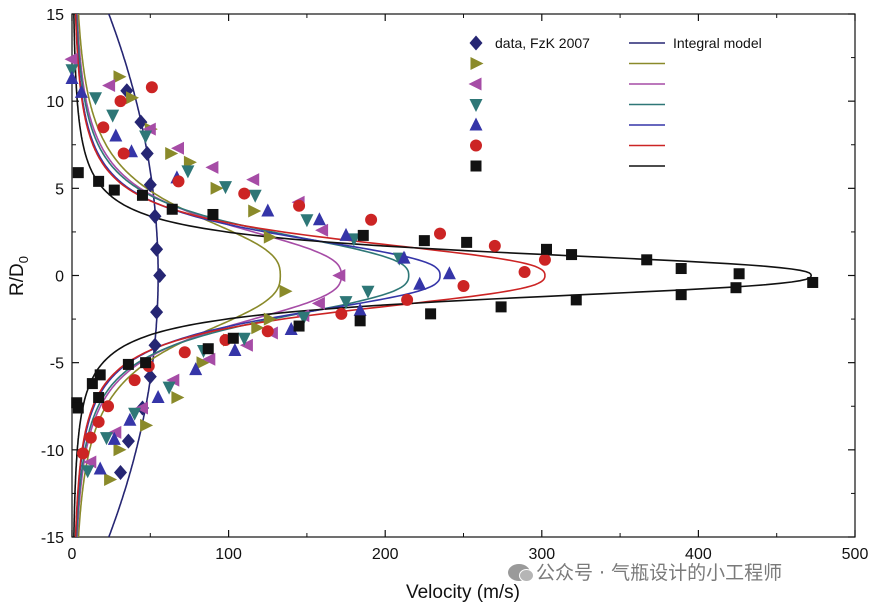 The height and width of the screenshot is (605, 870). What do you see at coordinates (385, 554) in the screenshot?
I see `x-tick-label: 200` at bounding box center [385, 554].